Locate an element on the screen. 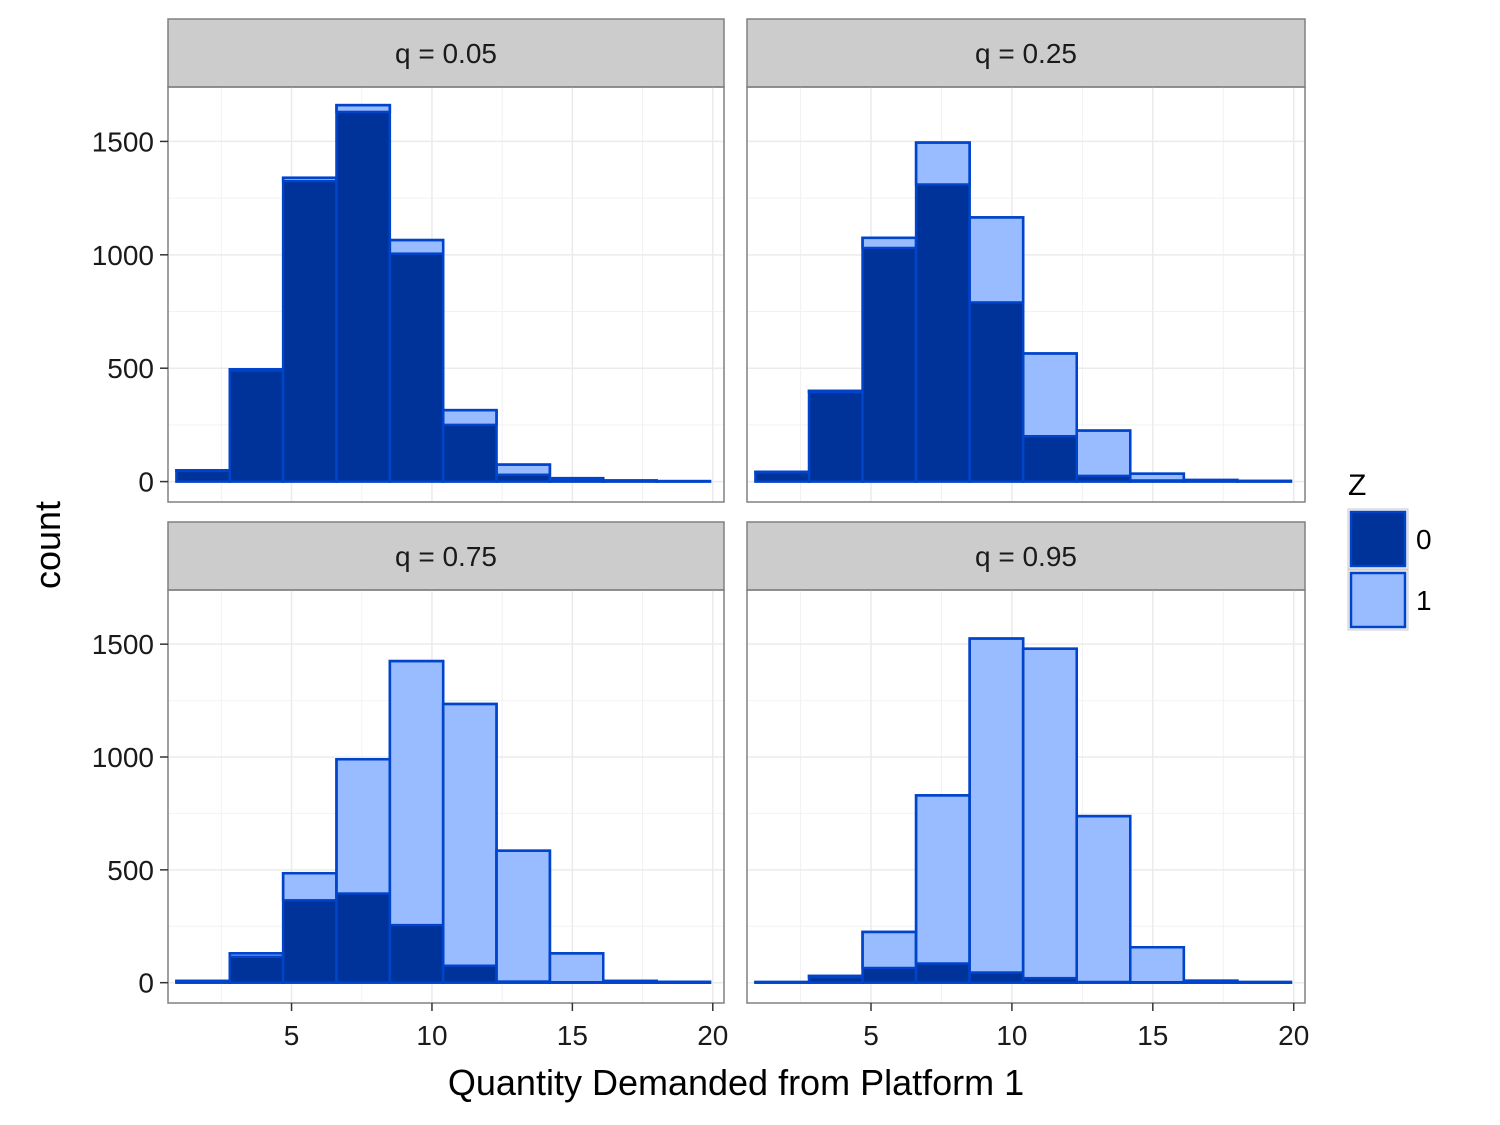 The width and height of the screenshot is (1500, 1125). legend: Z 0 1 is located at coordinates (1389, 550).